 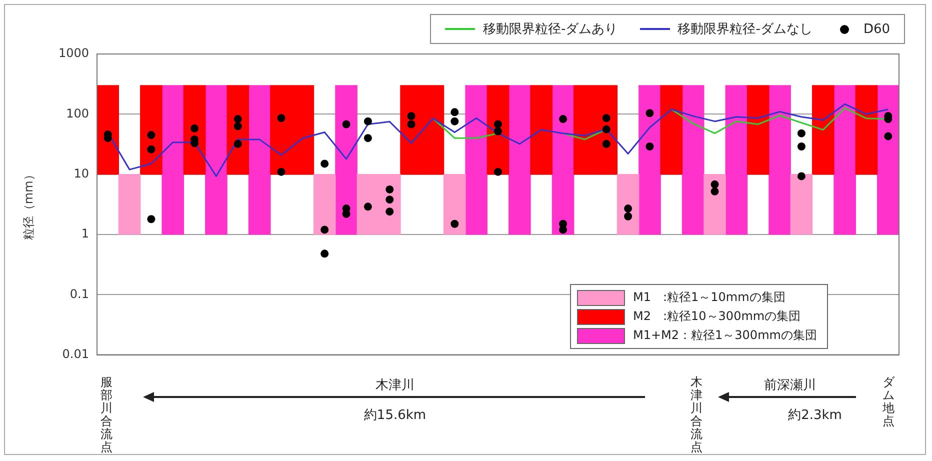 I want to click on y-tick-label: 0.1, so click(x=79, y=293).